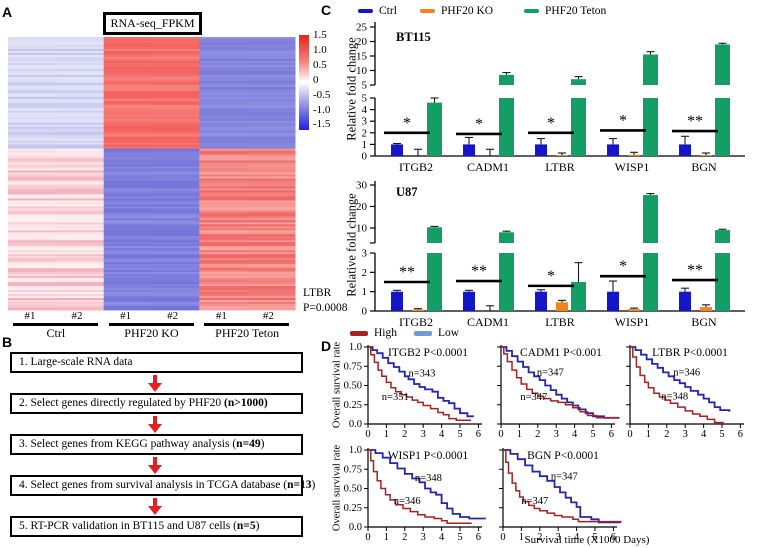  What do you see at coordinates (428, 353) in the screenshot?
I see `km-title: ITGB2 P<0.0001` at bounding box center [428, 353].